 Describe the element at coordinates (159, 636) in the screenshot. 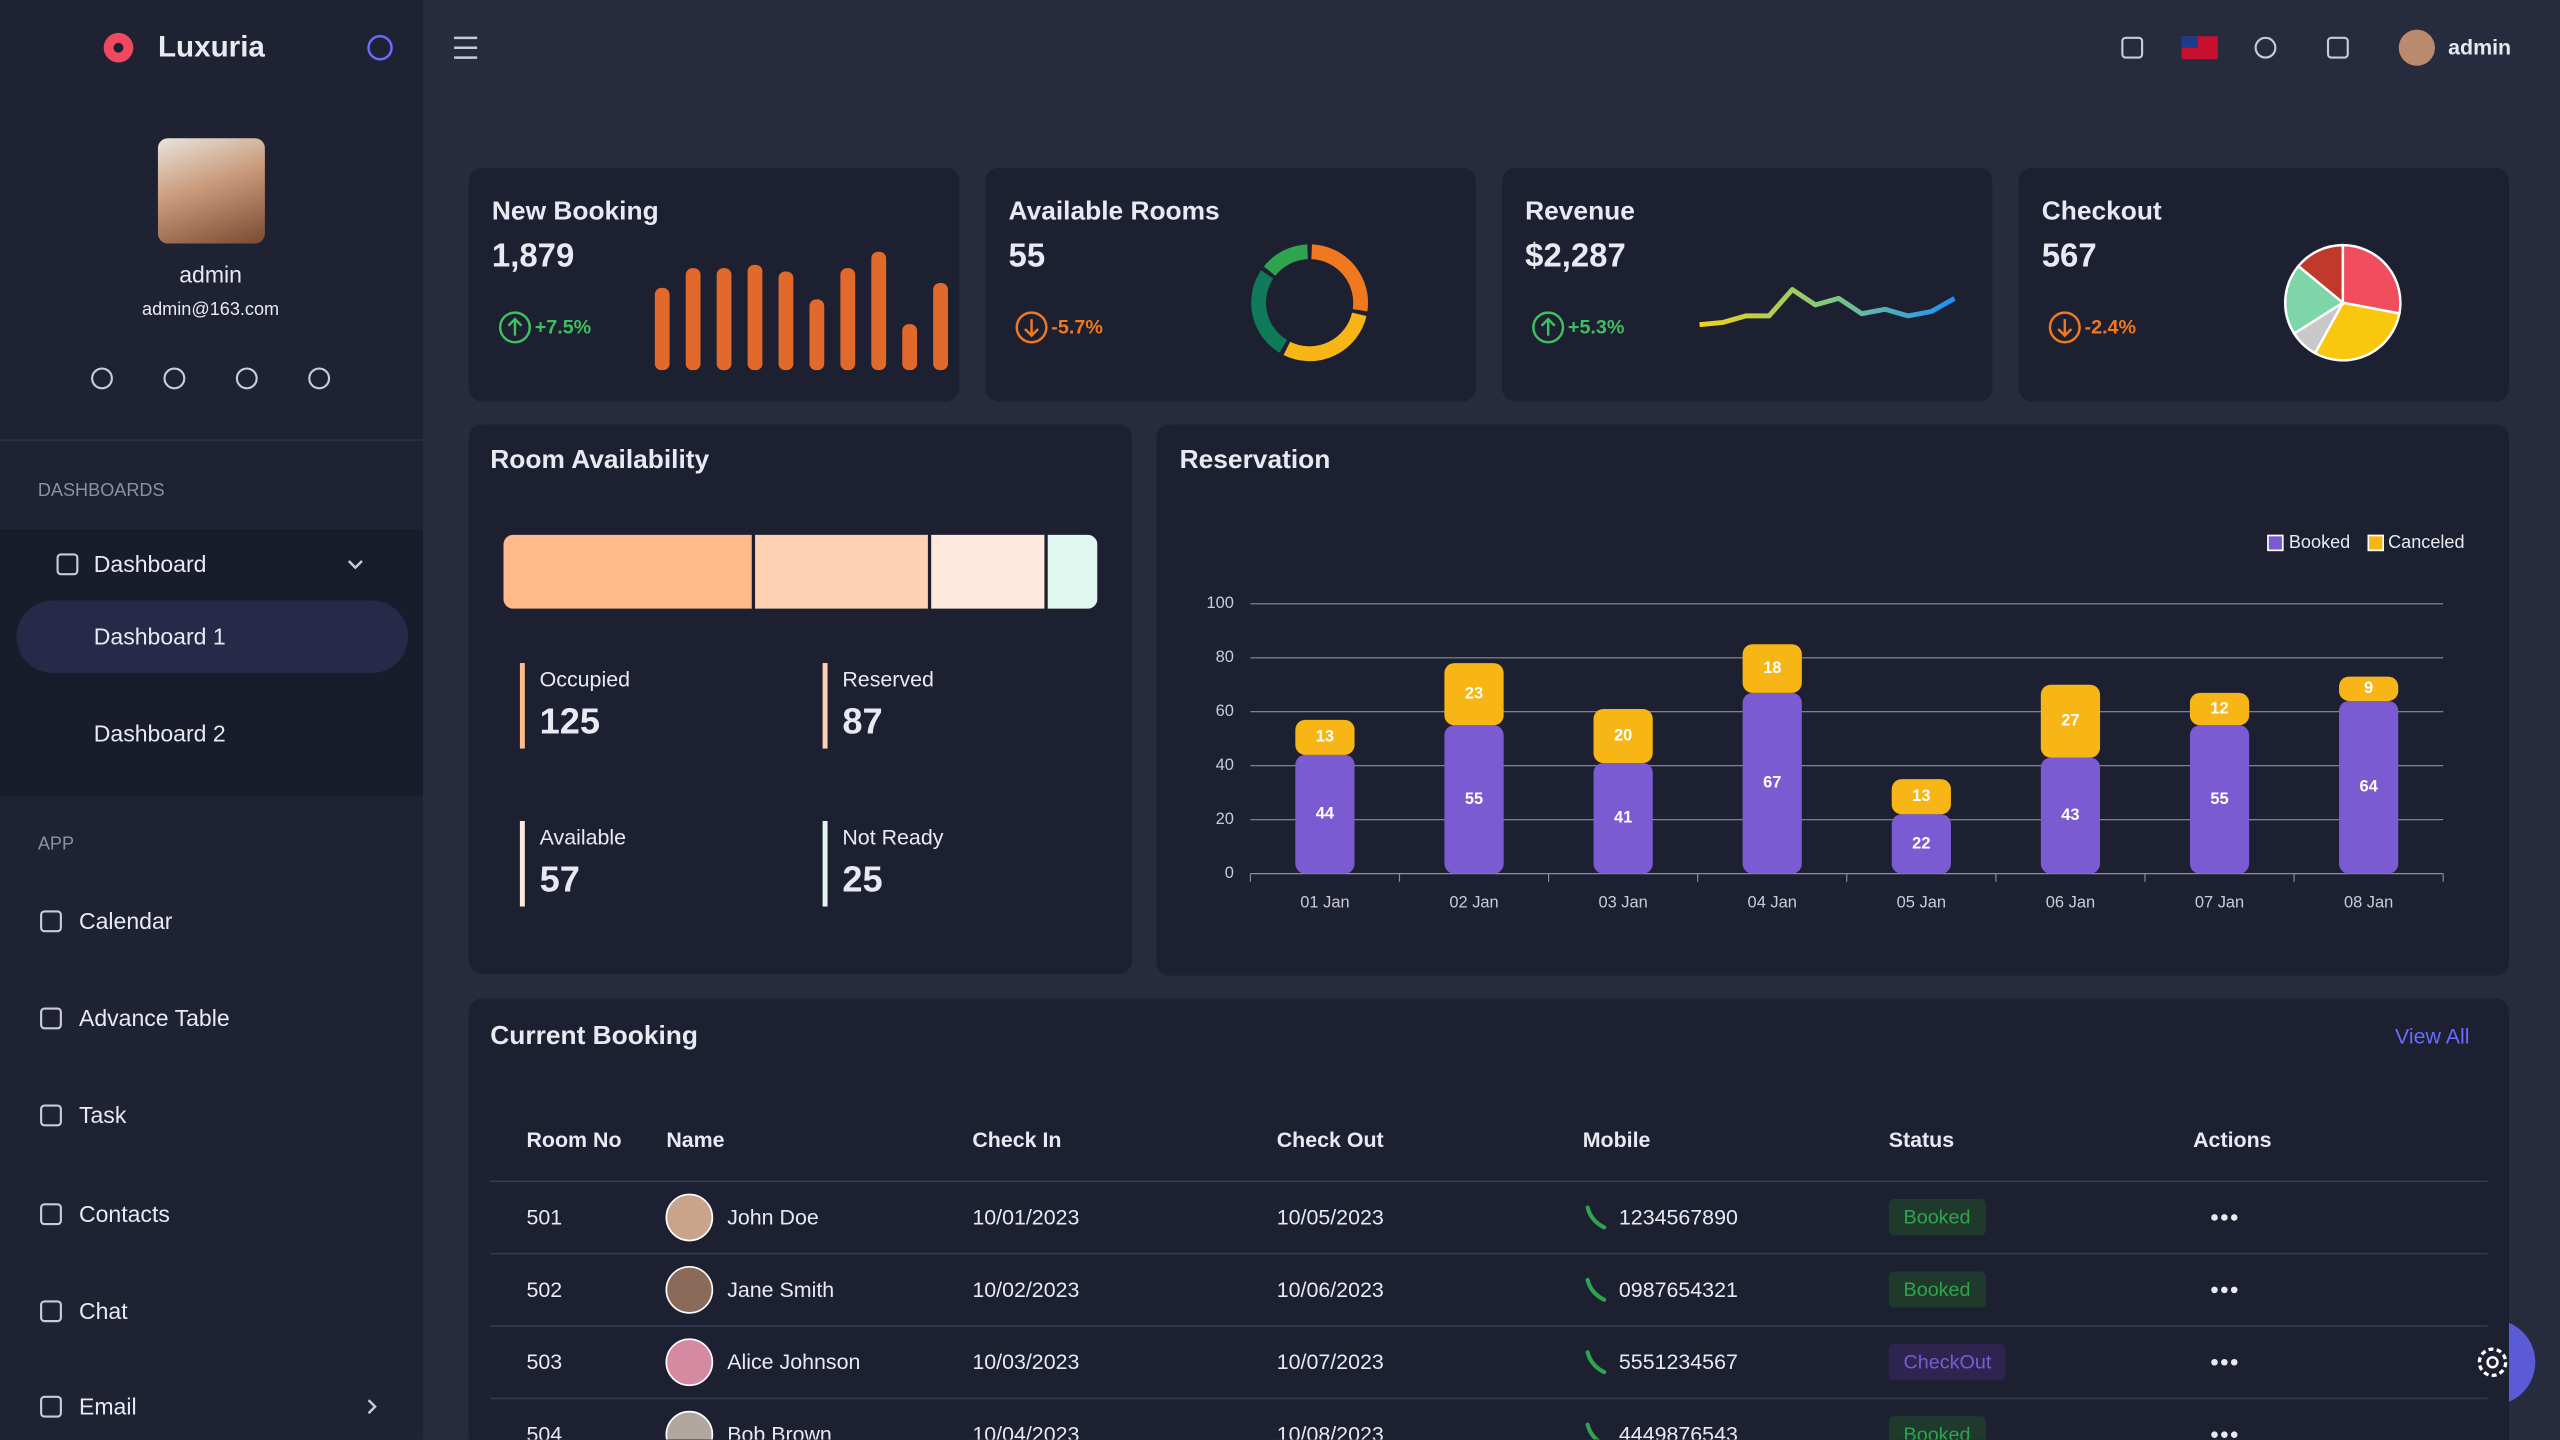

I see `submenu-item: Dashboard 1` at that location.